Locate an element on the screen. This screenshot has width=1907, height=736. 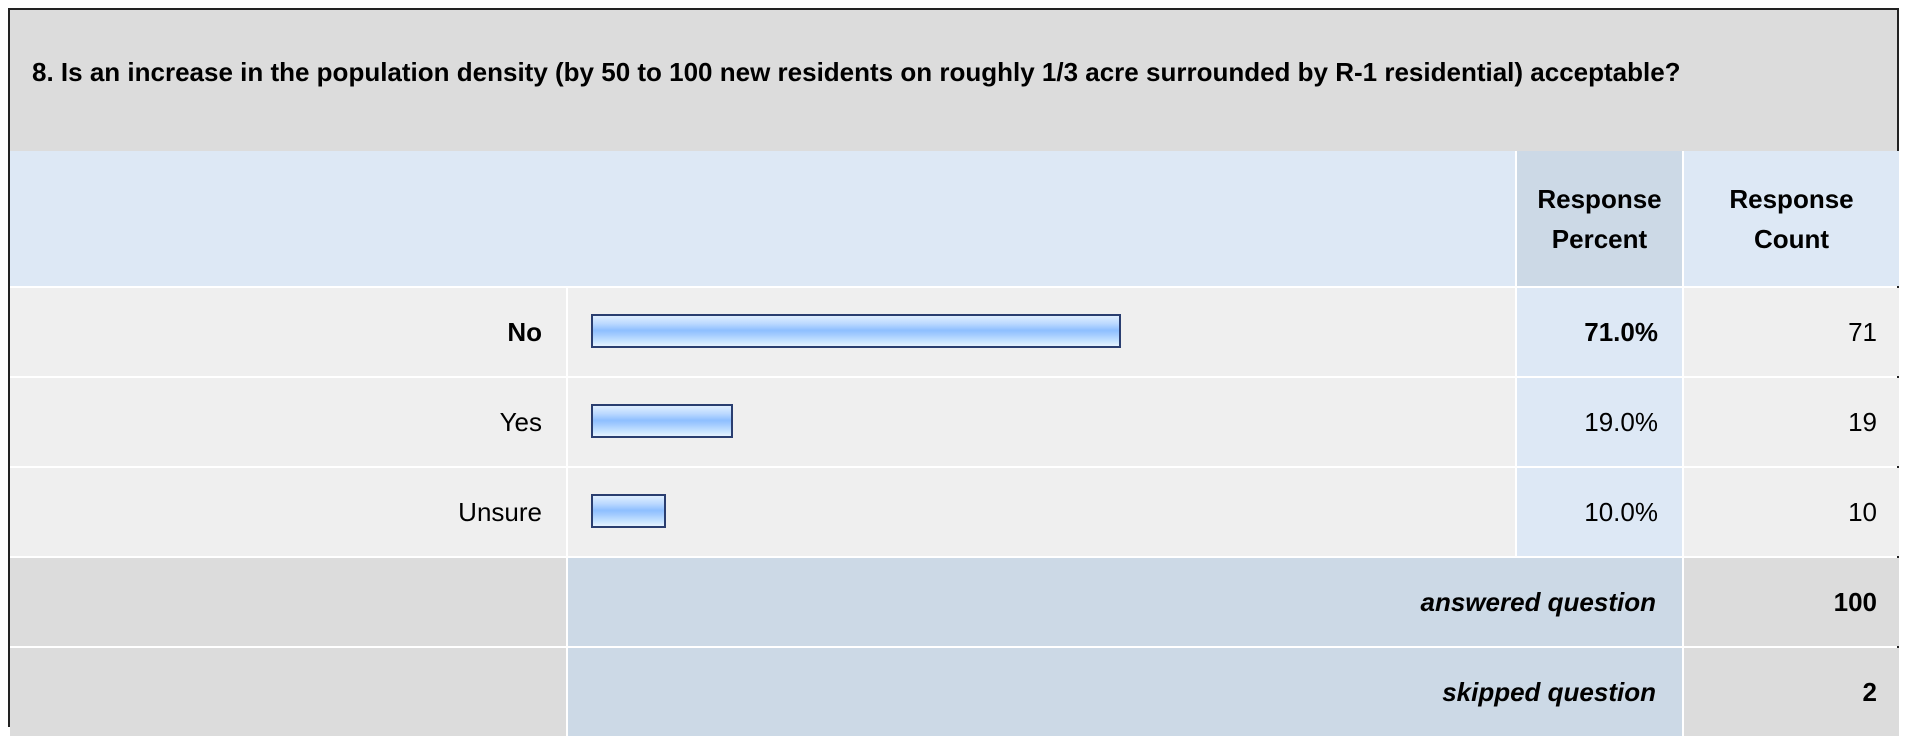
row-label-no: No is located at coordinates (288, 332).